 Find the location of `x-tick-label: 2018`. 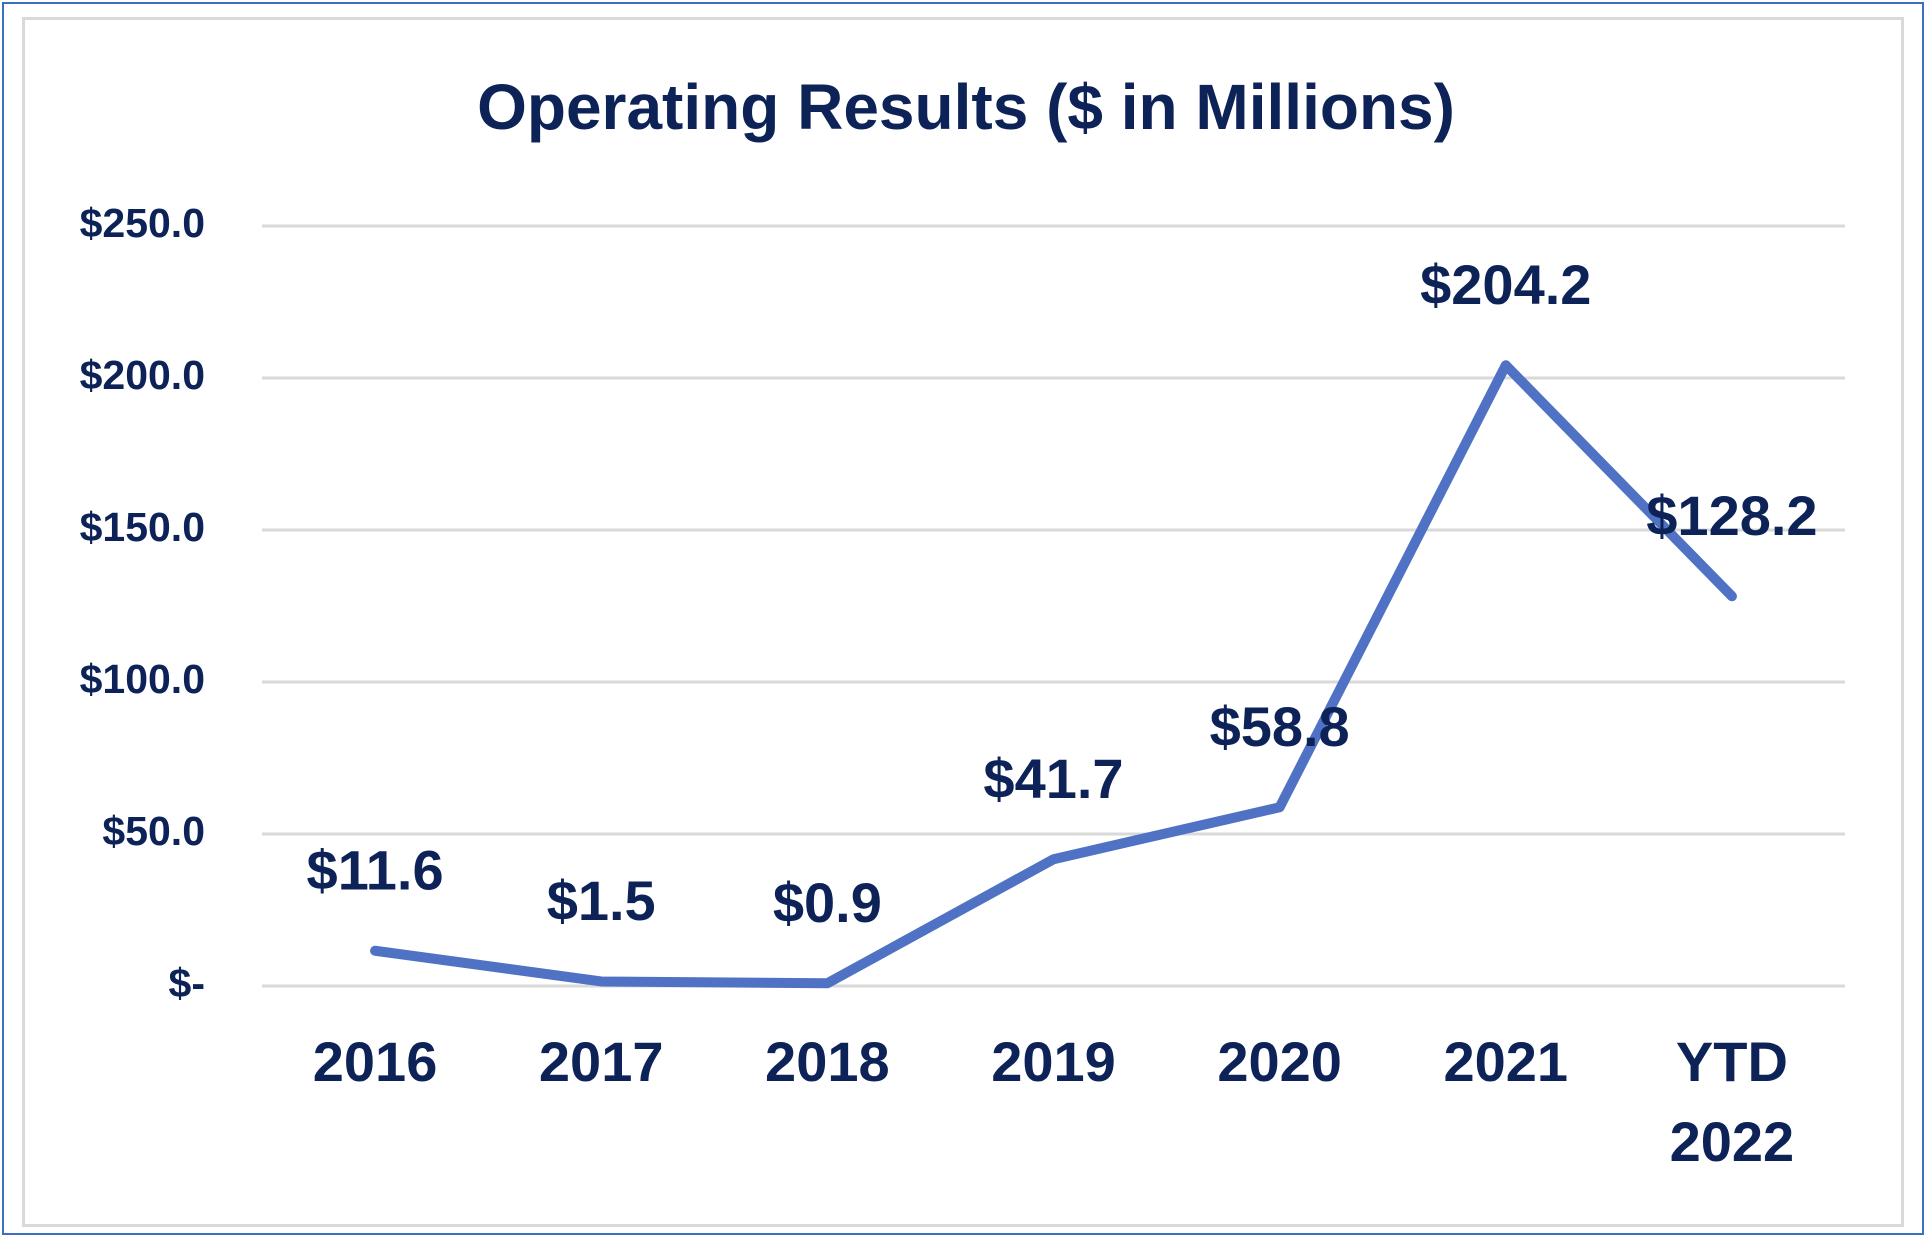

x-tick-label: 2018 is located at coordinates (827, 1061).